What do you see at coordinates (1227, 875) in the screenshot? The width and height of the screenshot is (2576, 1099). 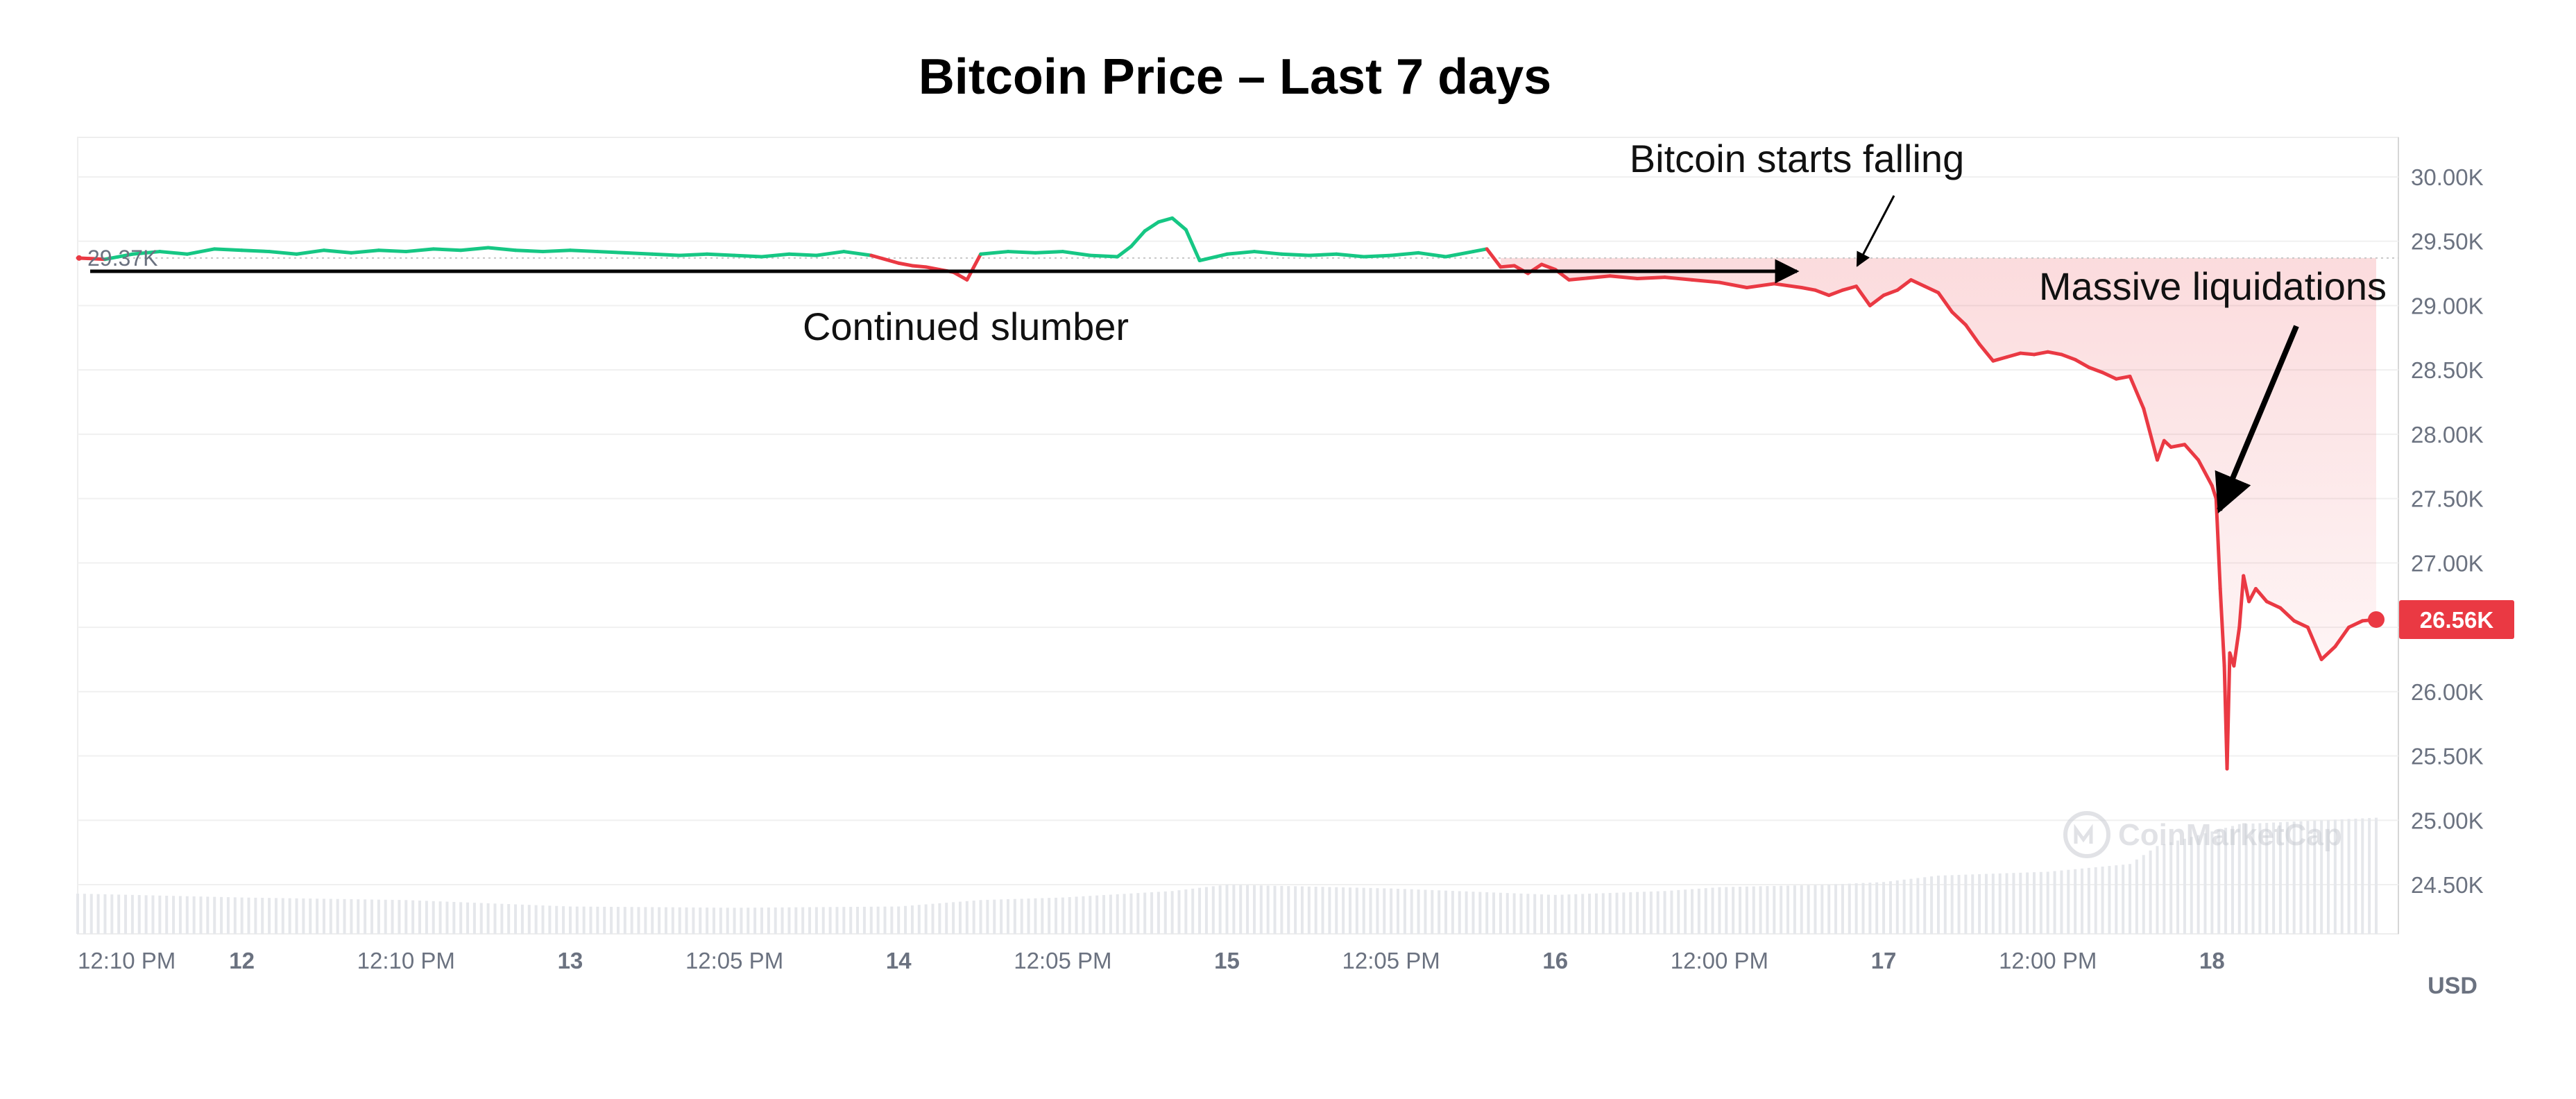 I see `volume-bars` at bounding box center [1227, 875].